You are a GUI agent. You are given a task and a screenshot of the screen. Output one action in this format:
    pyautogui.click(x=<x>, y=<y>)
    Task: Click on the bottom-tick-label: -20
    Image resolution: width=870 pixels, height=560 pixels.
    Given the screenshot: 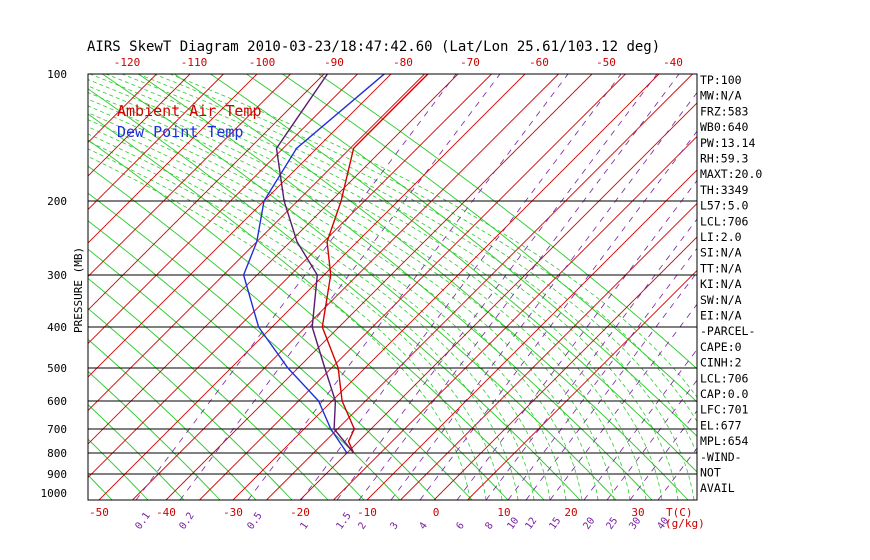 What is the action you would take?
    pyautogui.click(x=300, y=512)
    